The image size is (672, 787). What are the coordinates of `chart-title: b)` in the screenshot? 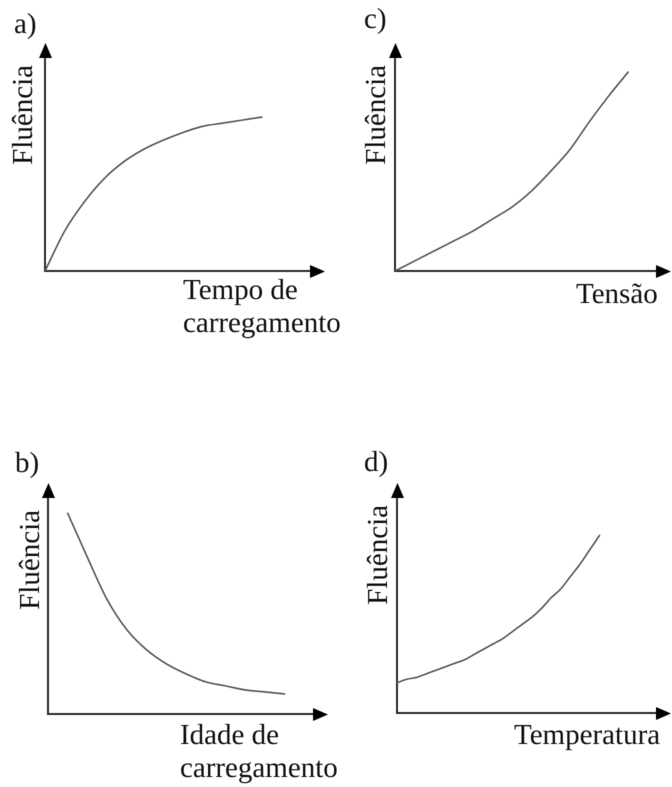 It's located at (27, 463).